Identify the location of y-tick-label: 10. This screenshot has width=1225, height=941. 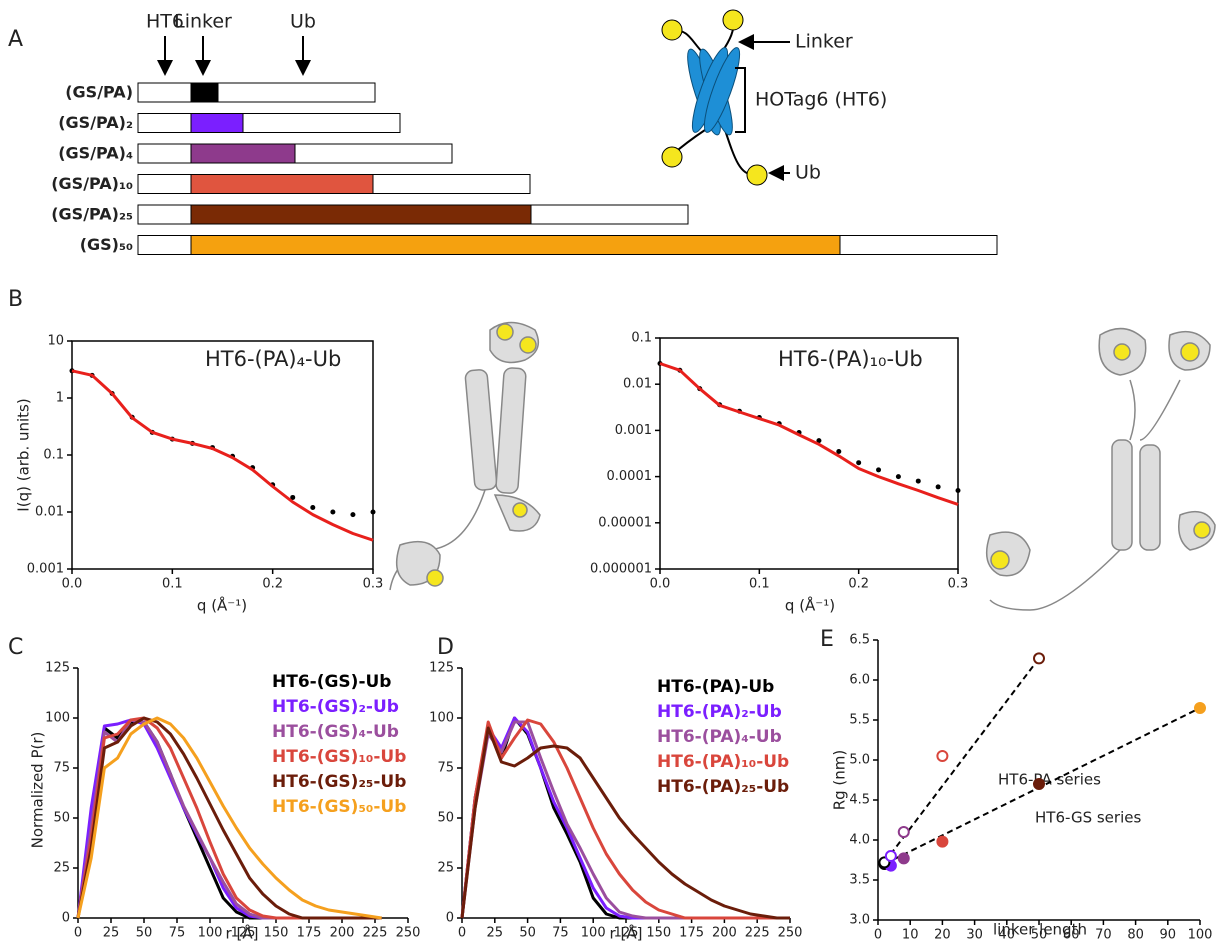
(55, 341).